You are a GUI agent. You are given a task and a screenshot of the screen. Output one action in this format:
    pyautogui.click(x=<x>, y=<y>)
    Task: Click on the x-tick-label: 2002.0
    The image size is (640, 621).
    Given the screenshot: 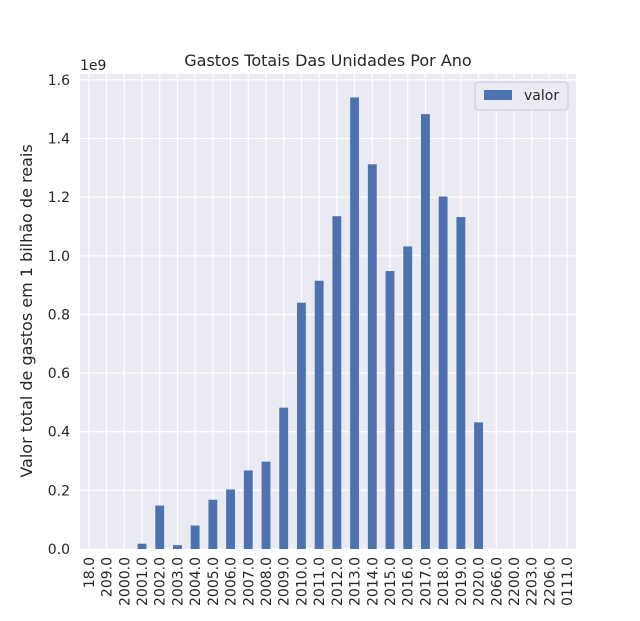 What is the action you would take?
    pyautogui.click(x=161, y=581)
    